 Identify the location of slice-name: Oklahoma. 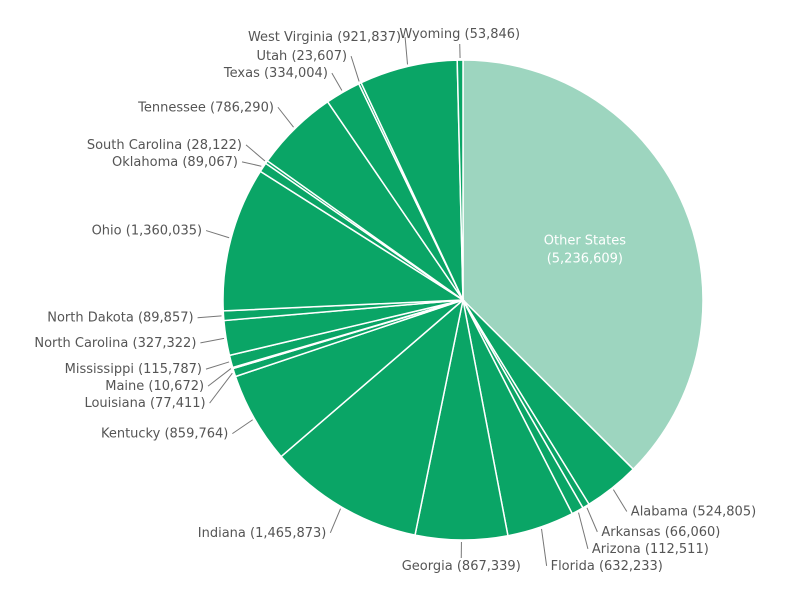
(145, 161).